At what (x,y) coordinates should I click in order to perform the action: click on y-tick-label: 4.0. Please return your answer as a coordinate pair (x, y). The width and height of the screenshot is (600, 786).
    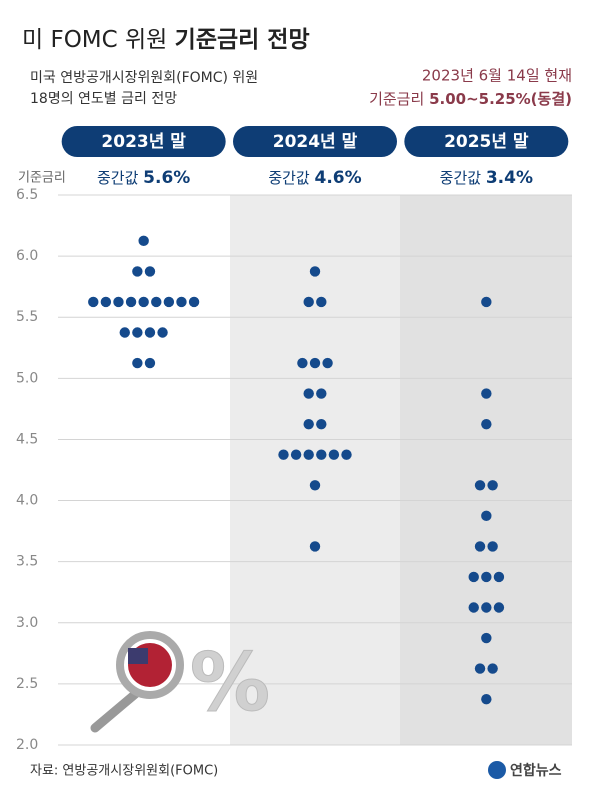
    Looking at the image, I should click on (27, 501).